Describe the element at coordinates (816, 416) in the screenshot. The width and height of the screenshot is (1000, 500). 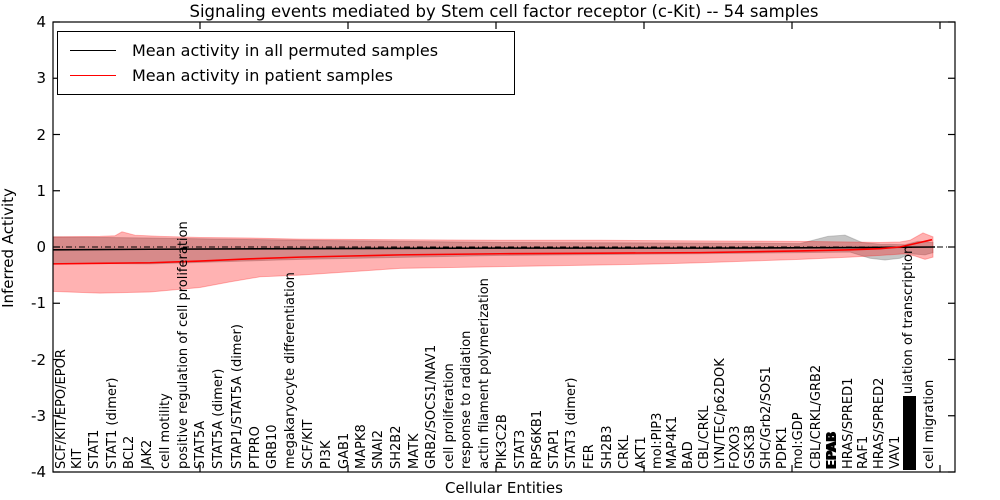
I see `entity-label: CBL/CRKL/GRB2` at that location.